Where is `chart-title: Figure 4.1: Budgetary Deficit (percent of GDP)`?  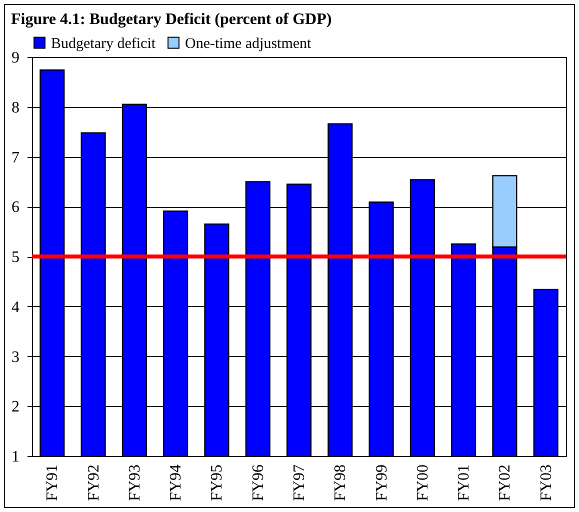
chart-title: Figure 4.1: Budgetary Deficit (percent of GDP) is located at coordinates (171, 19).